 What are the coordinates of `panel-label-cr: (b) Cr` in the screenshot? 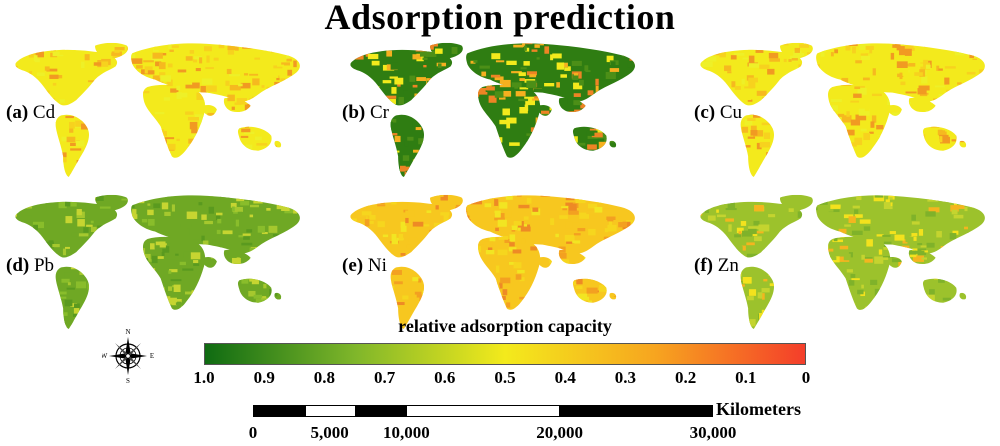 It's located at (365, 113).